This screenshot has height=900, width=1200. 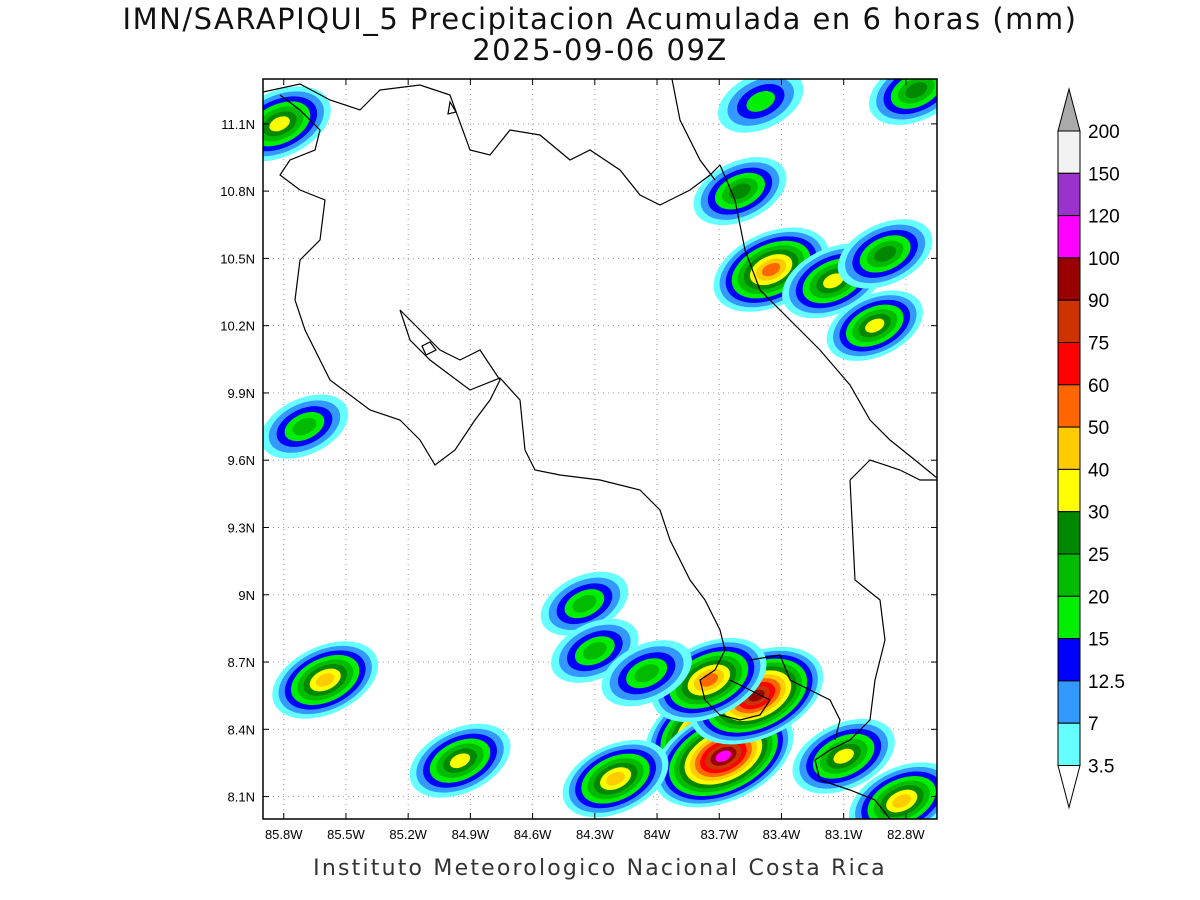 What do you see at coordinates (1104, 217) in the screenshot?
I see `colorbar-label: 120` at bounding box center [1104, 217].